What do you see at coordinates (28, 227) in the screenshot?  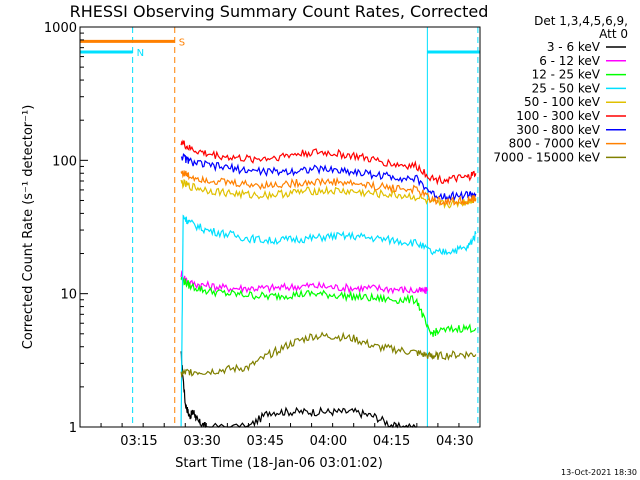 I see `y-axis-label: Corrected Count Rate (s⁻¹ detector⁻¹)` at bounding box center [28, 227].